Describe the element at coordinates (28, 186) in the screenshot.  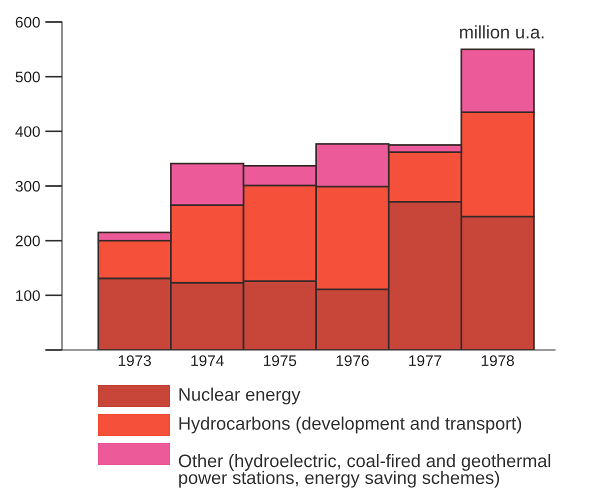
I see `y-tick-label: 300` at that location.